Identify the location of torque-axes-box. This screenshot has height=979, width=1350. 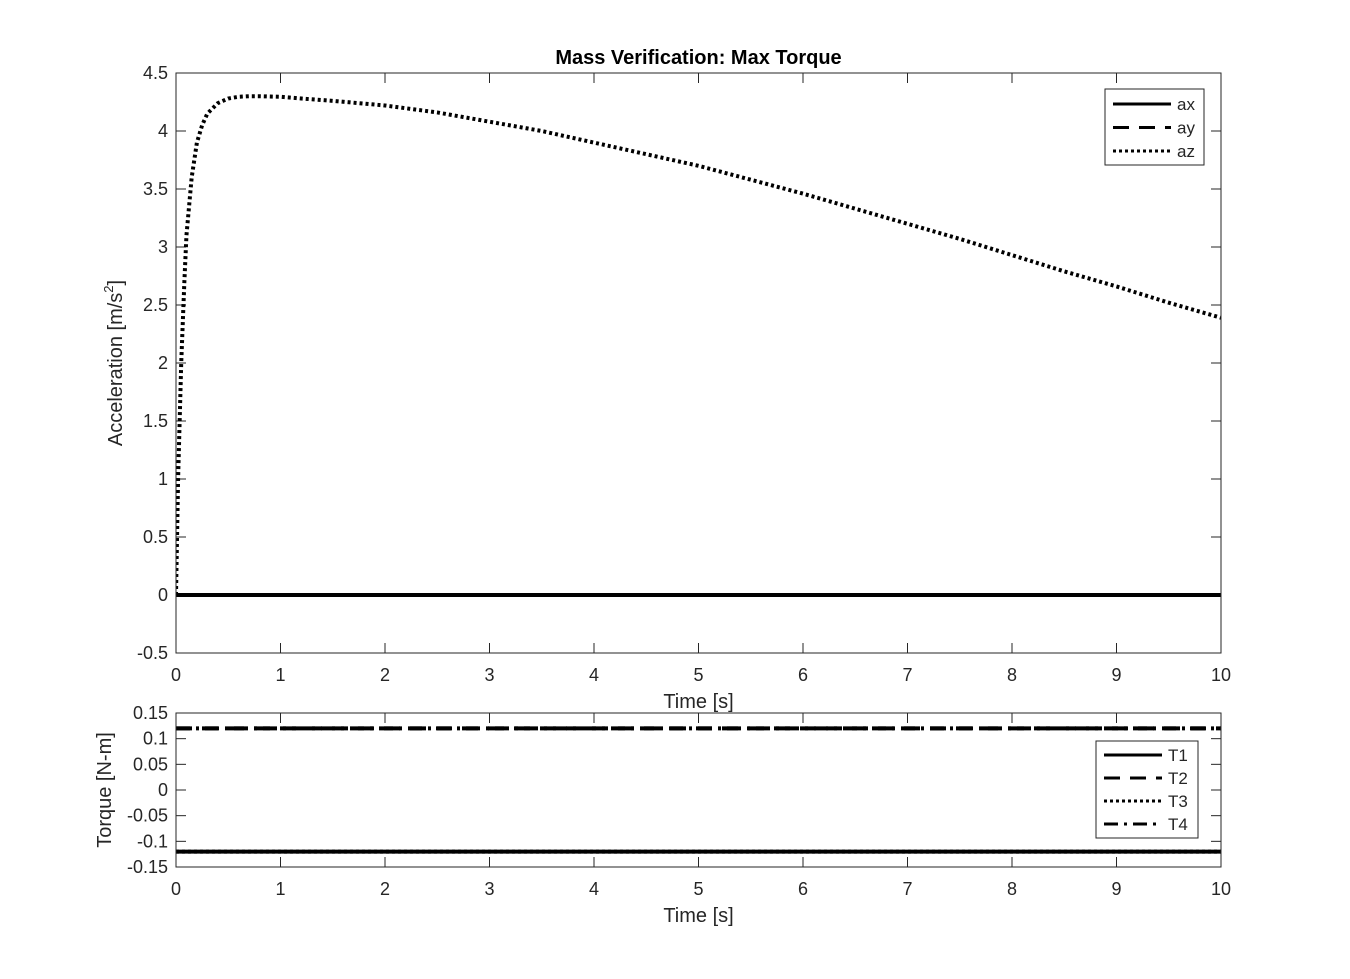
(698, 790).